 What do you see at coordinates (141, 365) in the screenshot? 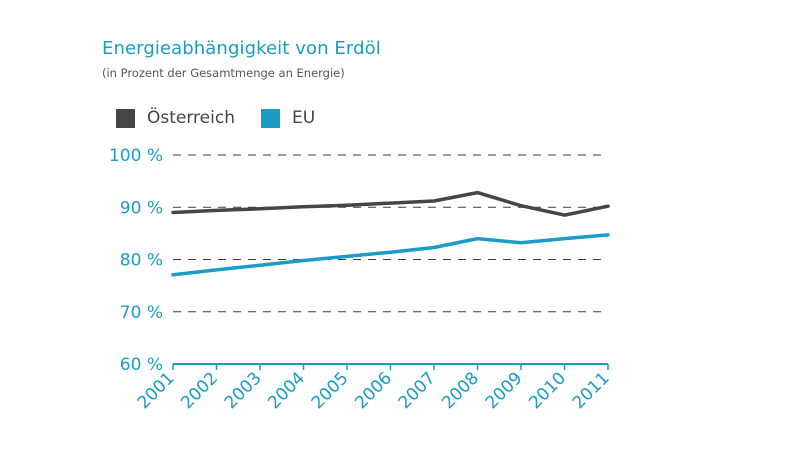
I see `y-tick-label: 60 %` at bounding box center [141, 365].